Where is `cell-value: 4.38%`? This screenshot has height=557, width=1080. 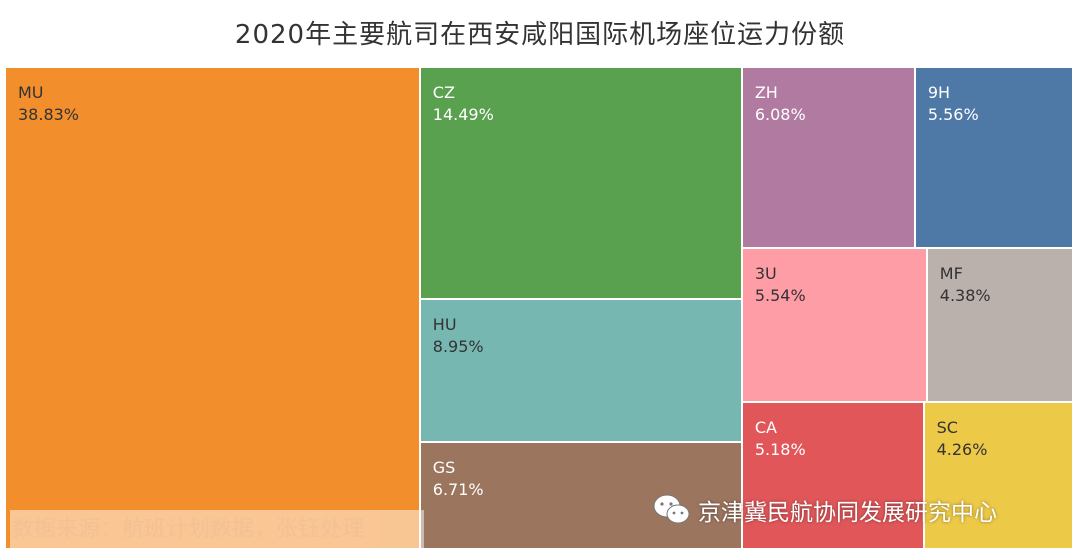
cell-value: 4.38% is located at coordinates (965, 295).